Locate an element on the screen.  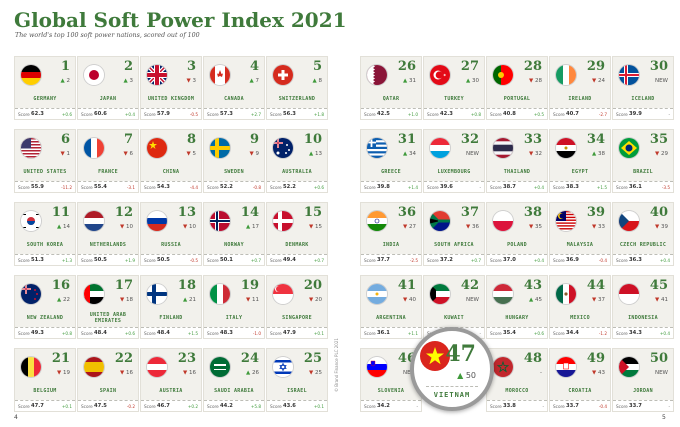
rank-change: ▼ 39 is located at coordinates (661, 227).